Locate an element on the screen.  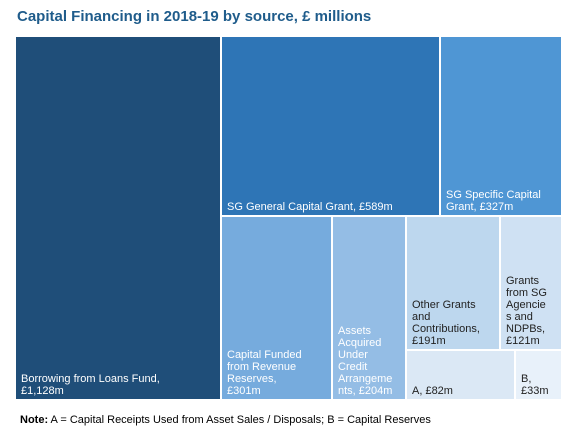
tile-sg_agencies: Grants from SG Agencie s and NDPBs, £121m is located at coordinates (531, 283).